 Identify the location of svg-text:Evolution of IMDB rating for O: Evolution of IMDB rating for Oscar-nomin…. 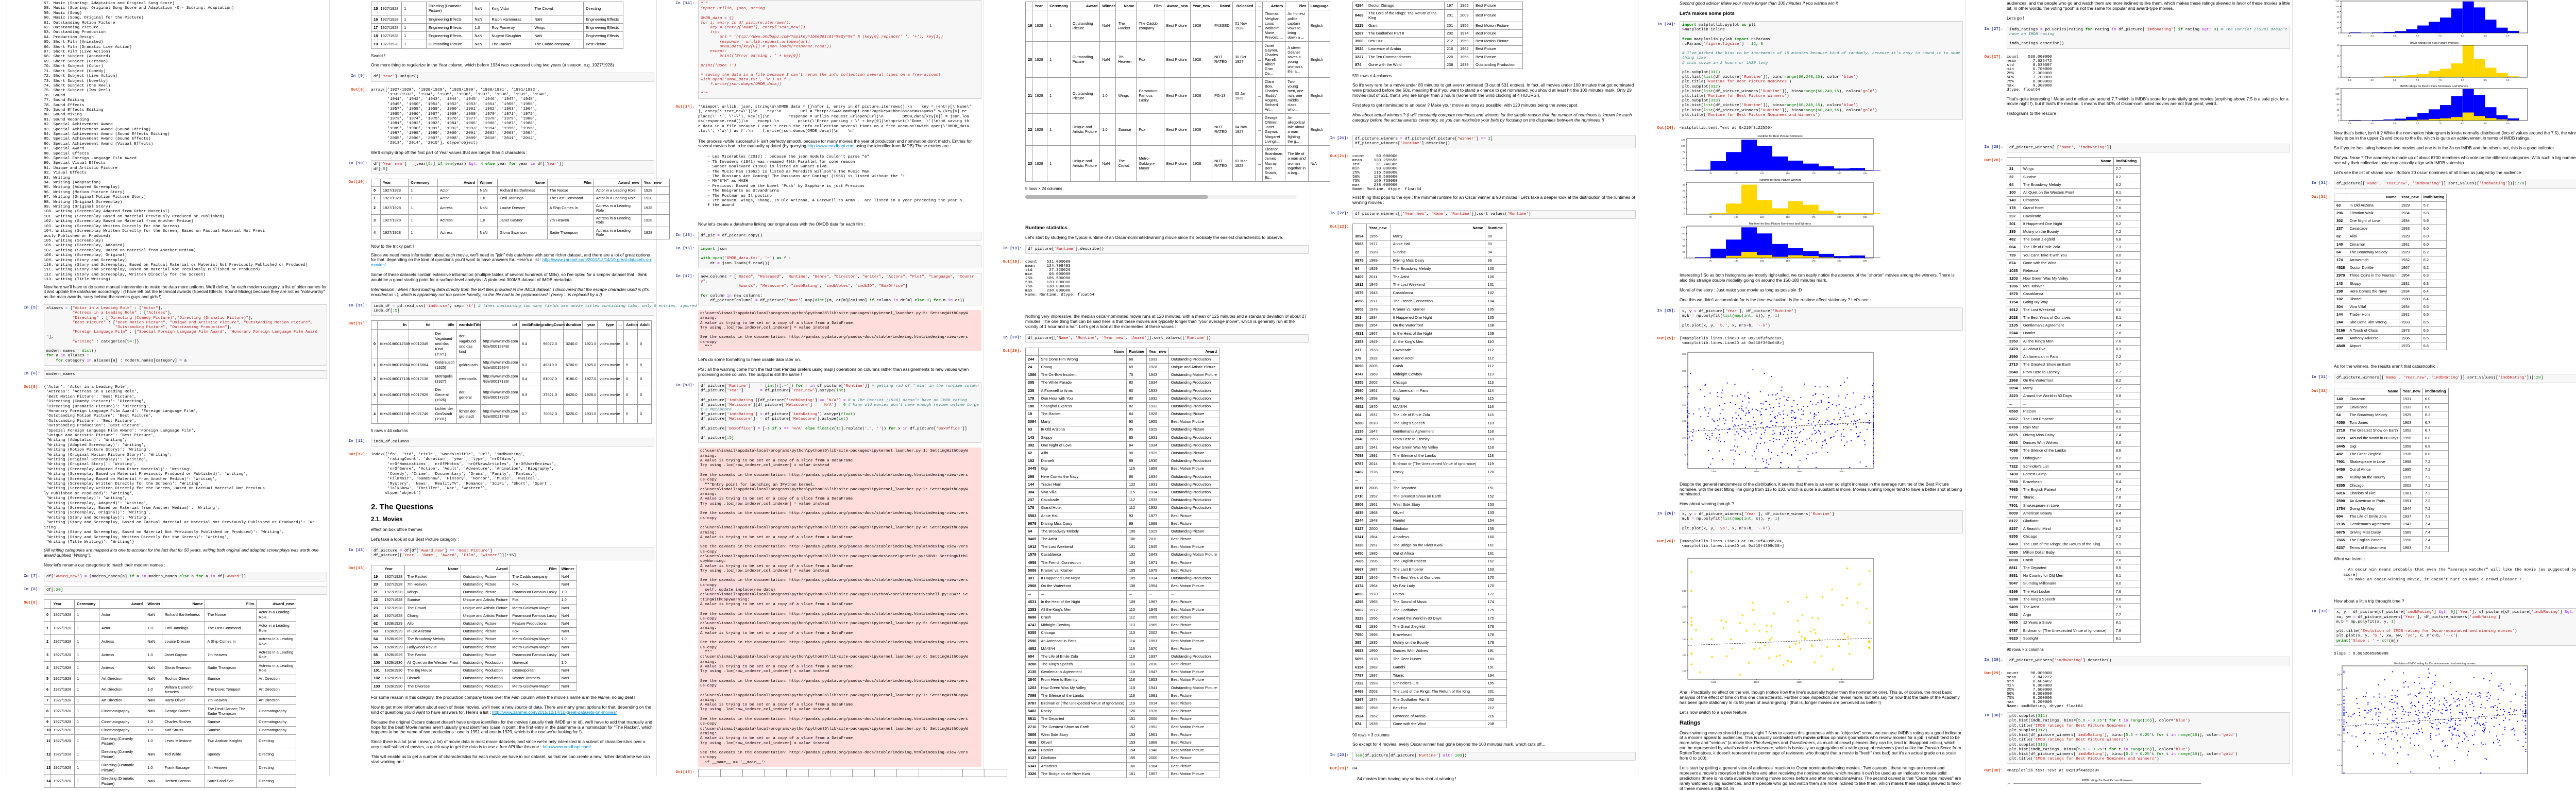
(2435, 663).